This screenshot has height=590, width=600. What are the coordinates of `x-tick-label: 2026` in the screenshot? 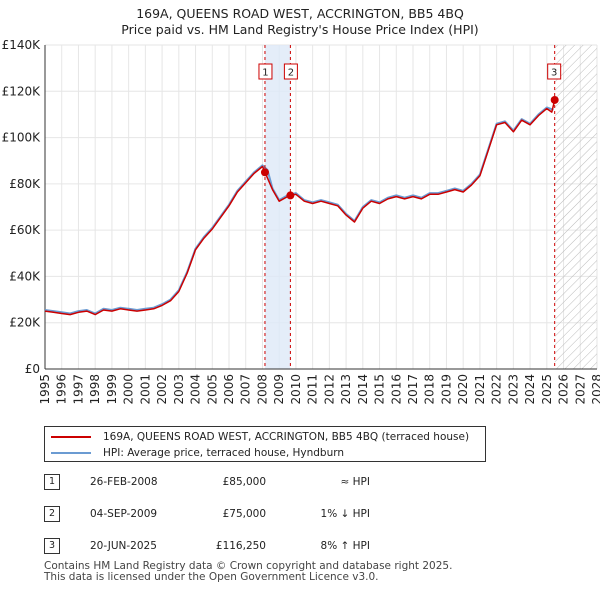 It's located at (564, 389).